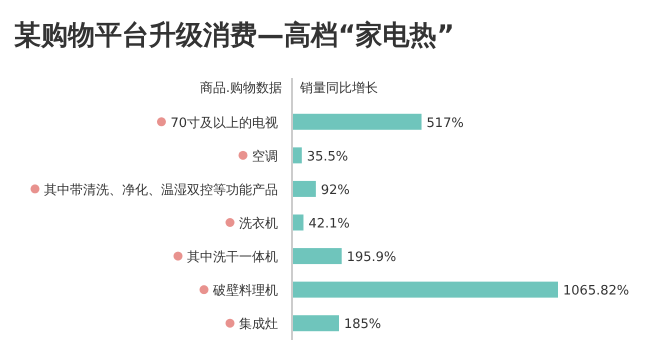 Image resolution: width=650 pixels, height=355 pixels. I want to click on chart-title: 某购物平台升级消费—高档“家电热”, so click(234, 35).